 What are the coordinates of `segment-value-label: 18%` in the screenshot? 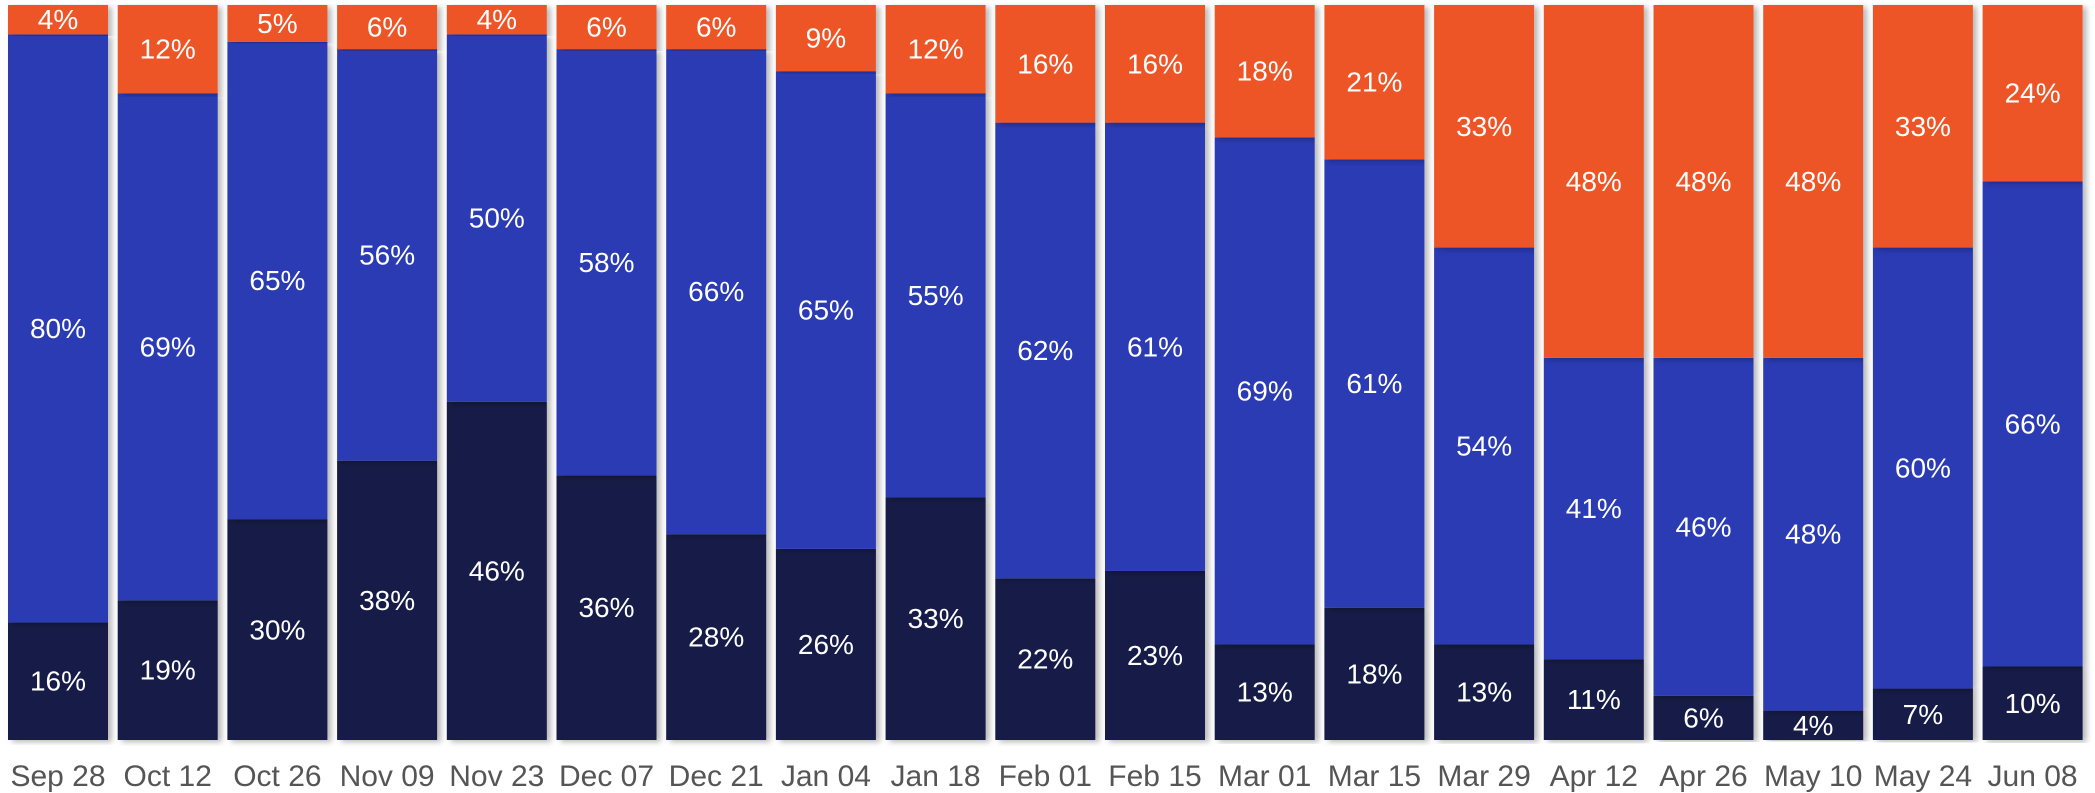 It's located at (1265, 71).